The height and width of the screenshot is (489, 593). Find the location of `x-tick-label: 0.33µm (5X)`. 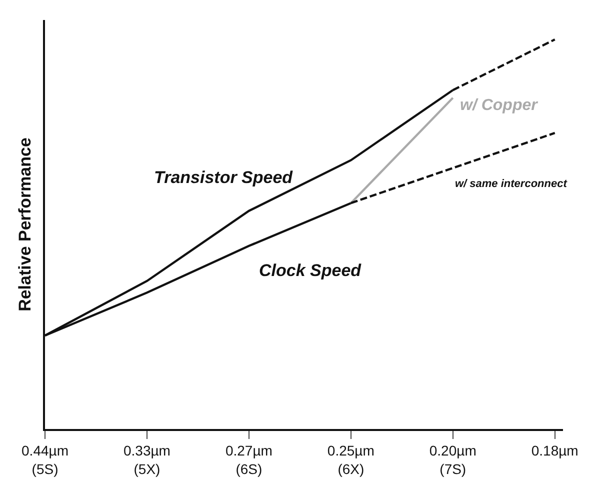

x-tick-label: 0.33µm (5X) is located at coordinates (146, 459).